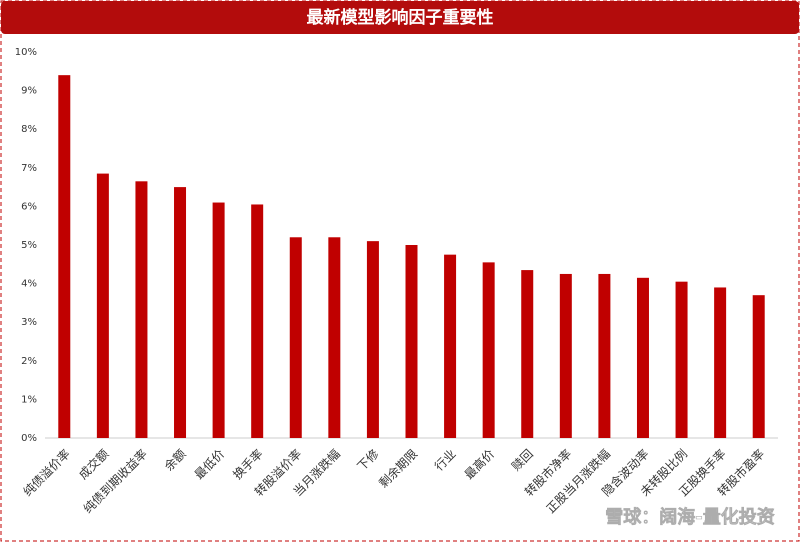 The image size is (800, 542). What do you see at coordinates (29, 284) in the screenshot?
I see `y-tick-label: 4%` at bounding box center [29, 284].